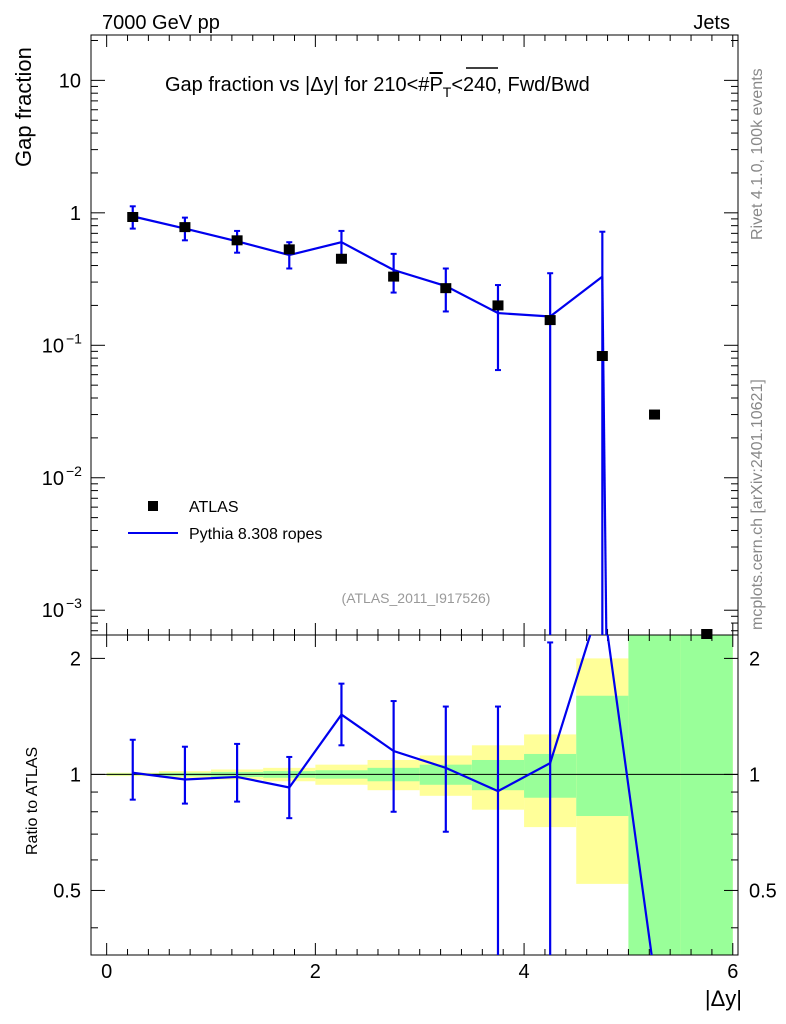  What do you see at coordinates (754, 659) in the screenshot?
I see `ratio-y-tick-label-right: 2` at bounding box center [754, 659].